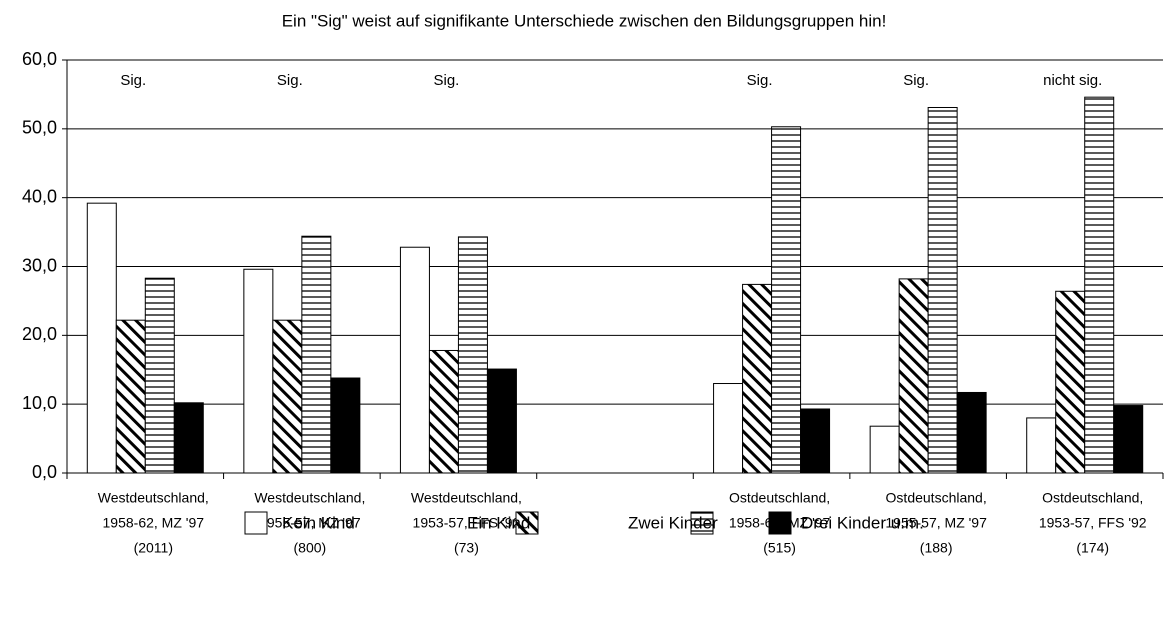 The width and height of the screenshot is (1169, 619). I want to click on x-tick-label: (188), so click(936, 548).